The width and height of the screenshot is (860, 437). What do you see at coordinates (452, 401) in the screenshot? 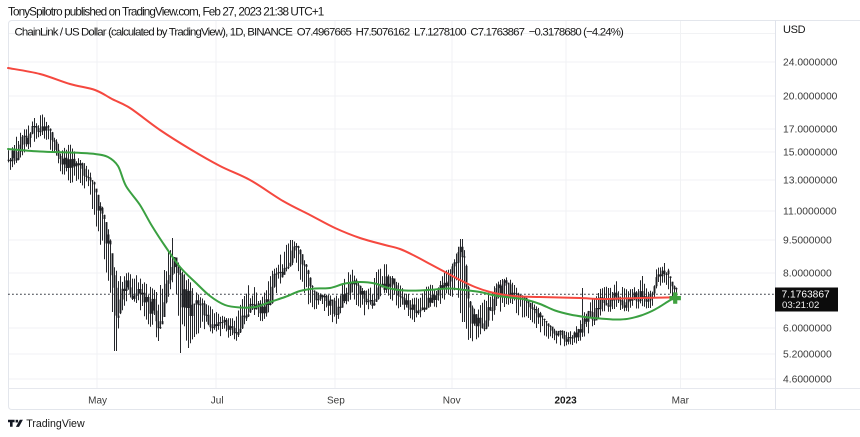
I see `svg-text: Nov` at bounding box center [452, 401].